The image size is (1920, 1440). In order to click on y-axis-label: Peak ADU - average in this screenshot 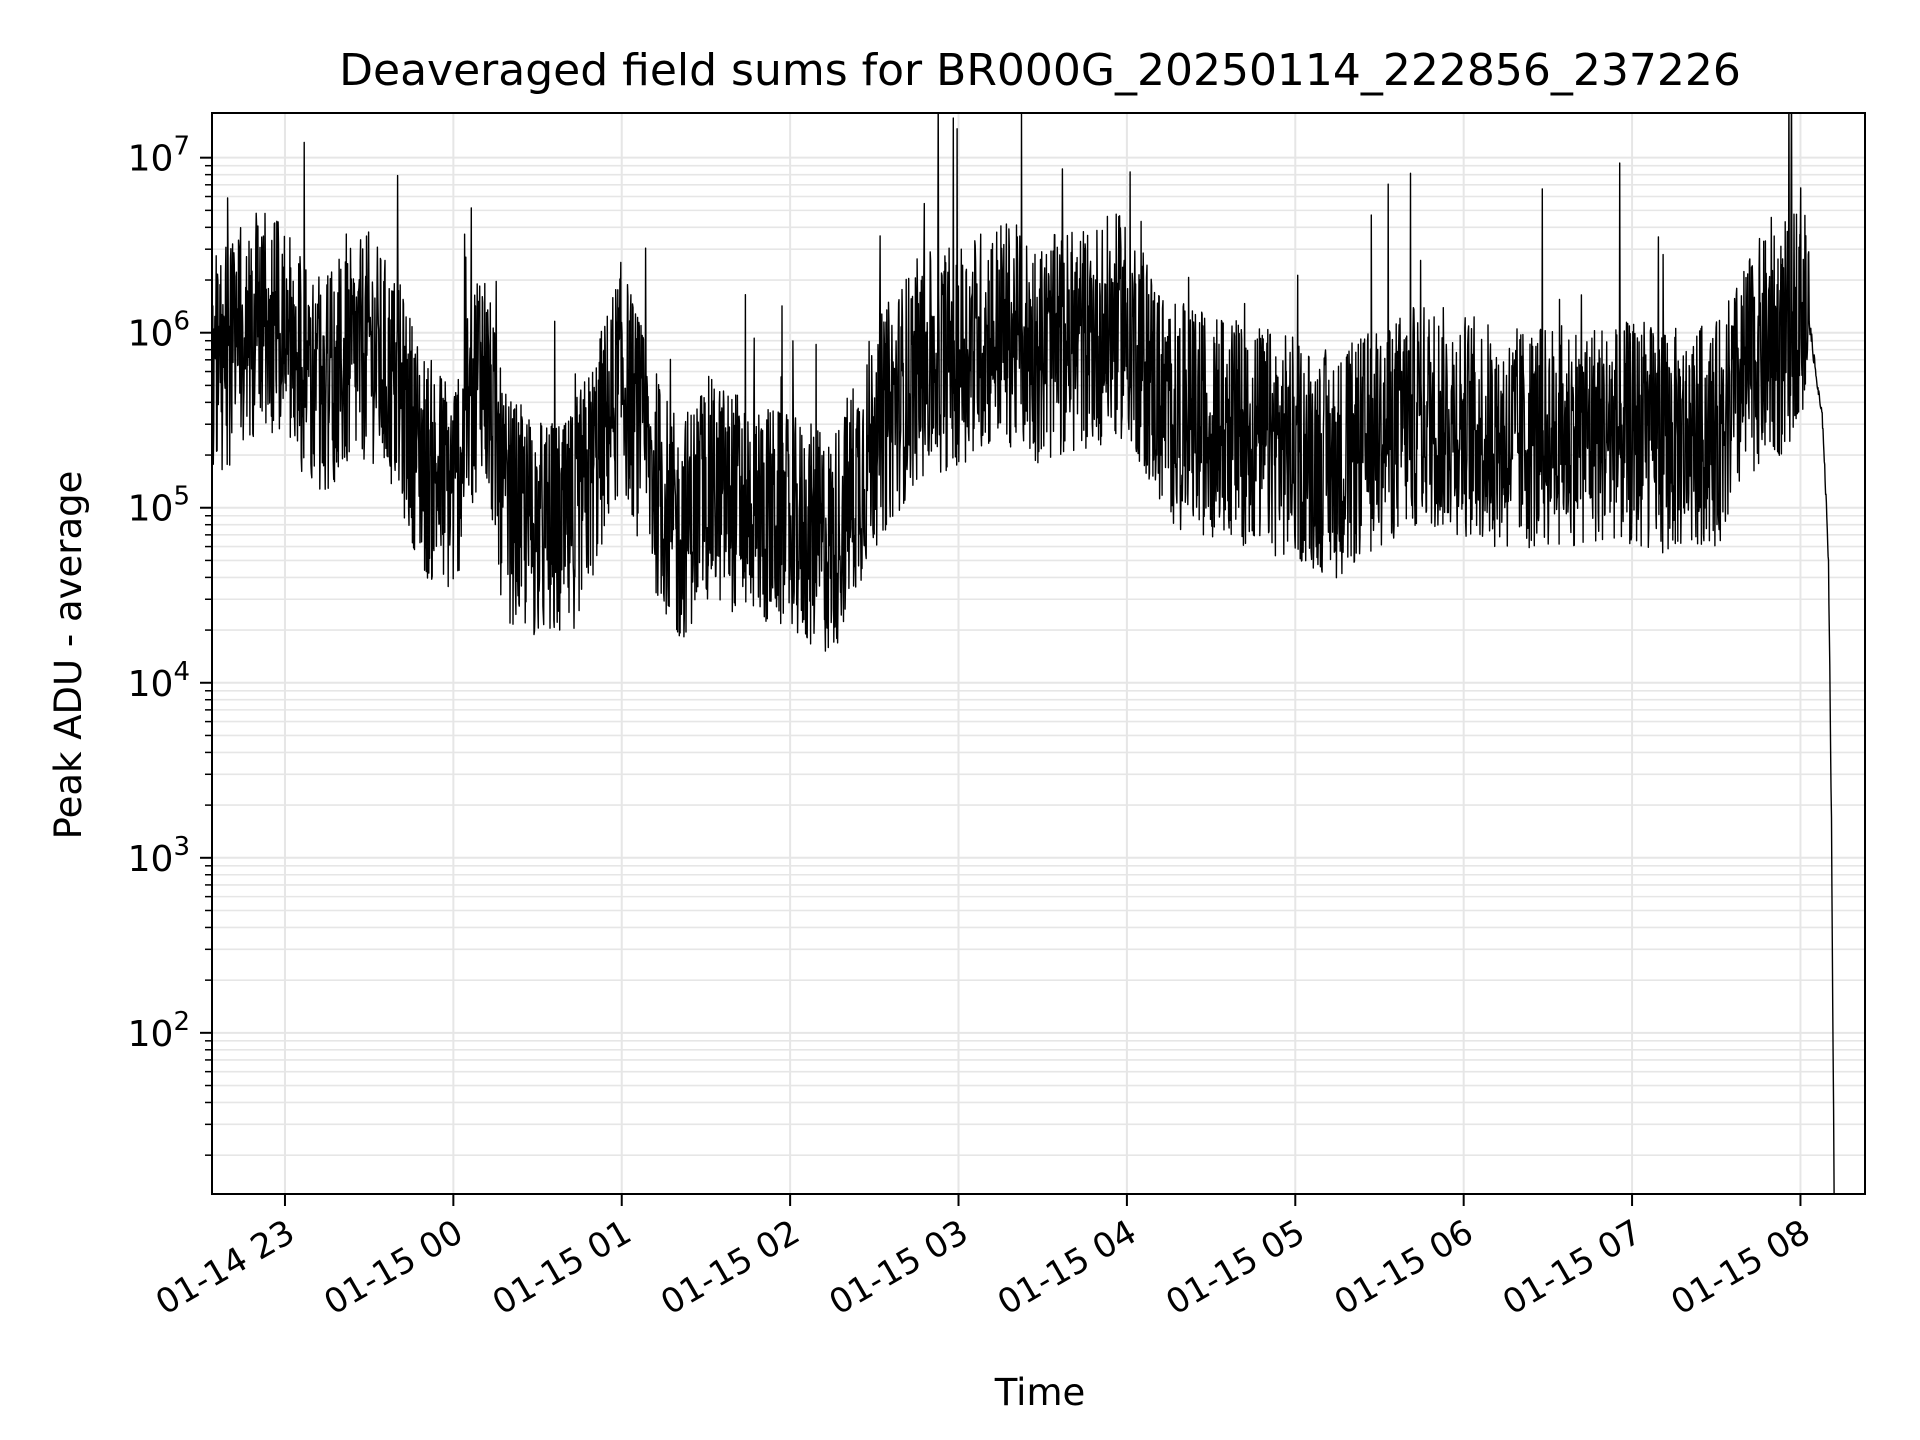, I will do `click(68, 655)`.